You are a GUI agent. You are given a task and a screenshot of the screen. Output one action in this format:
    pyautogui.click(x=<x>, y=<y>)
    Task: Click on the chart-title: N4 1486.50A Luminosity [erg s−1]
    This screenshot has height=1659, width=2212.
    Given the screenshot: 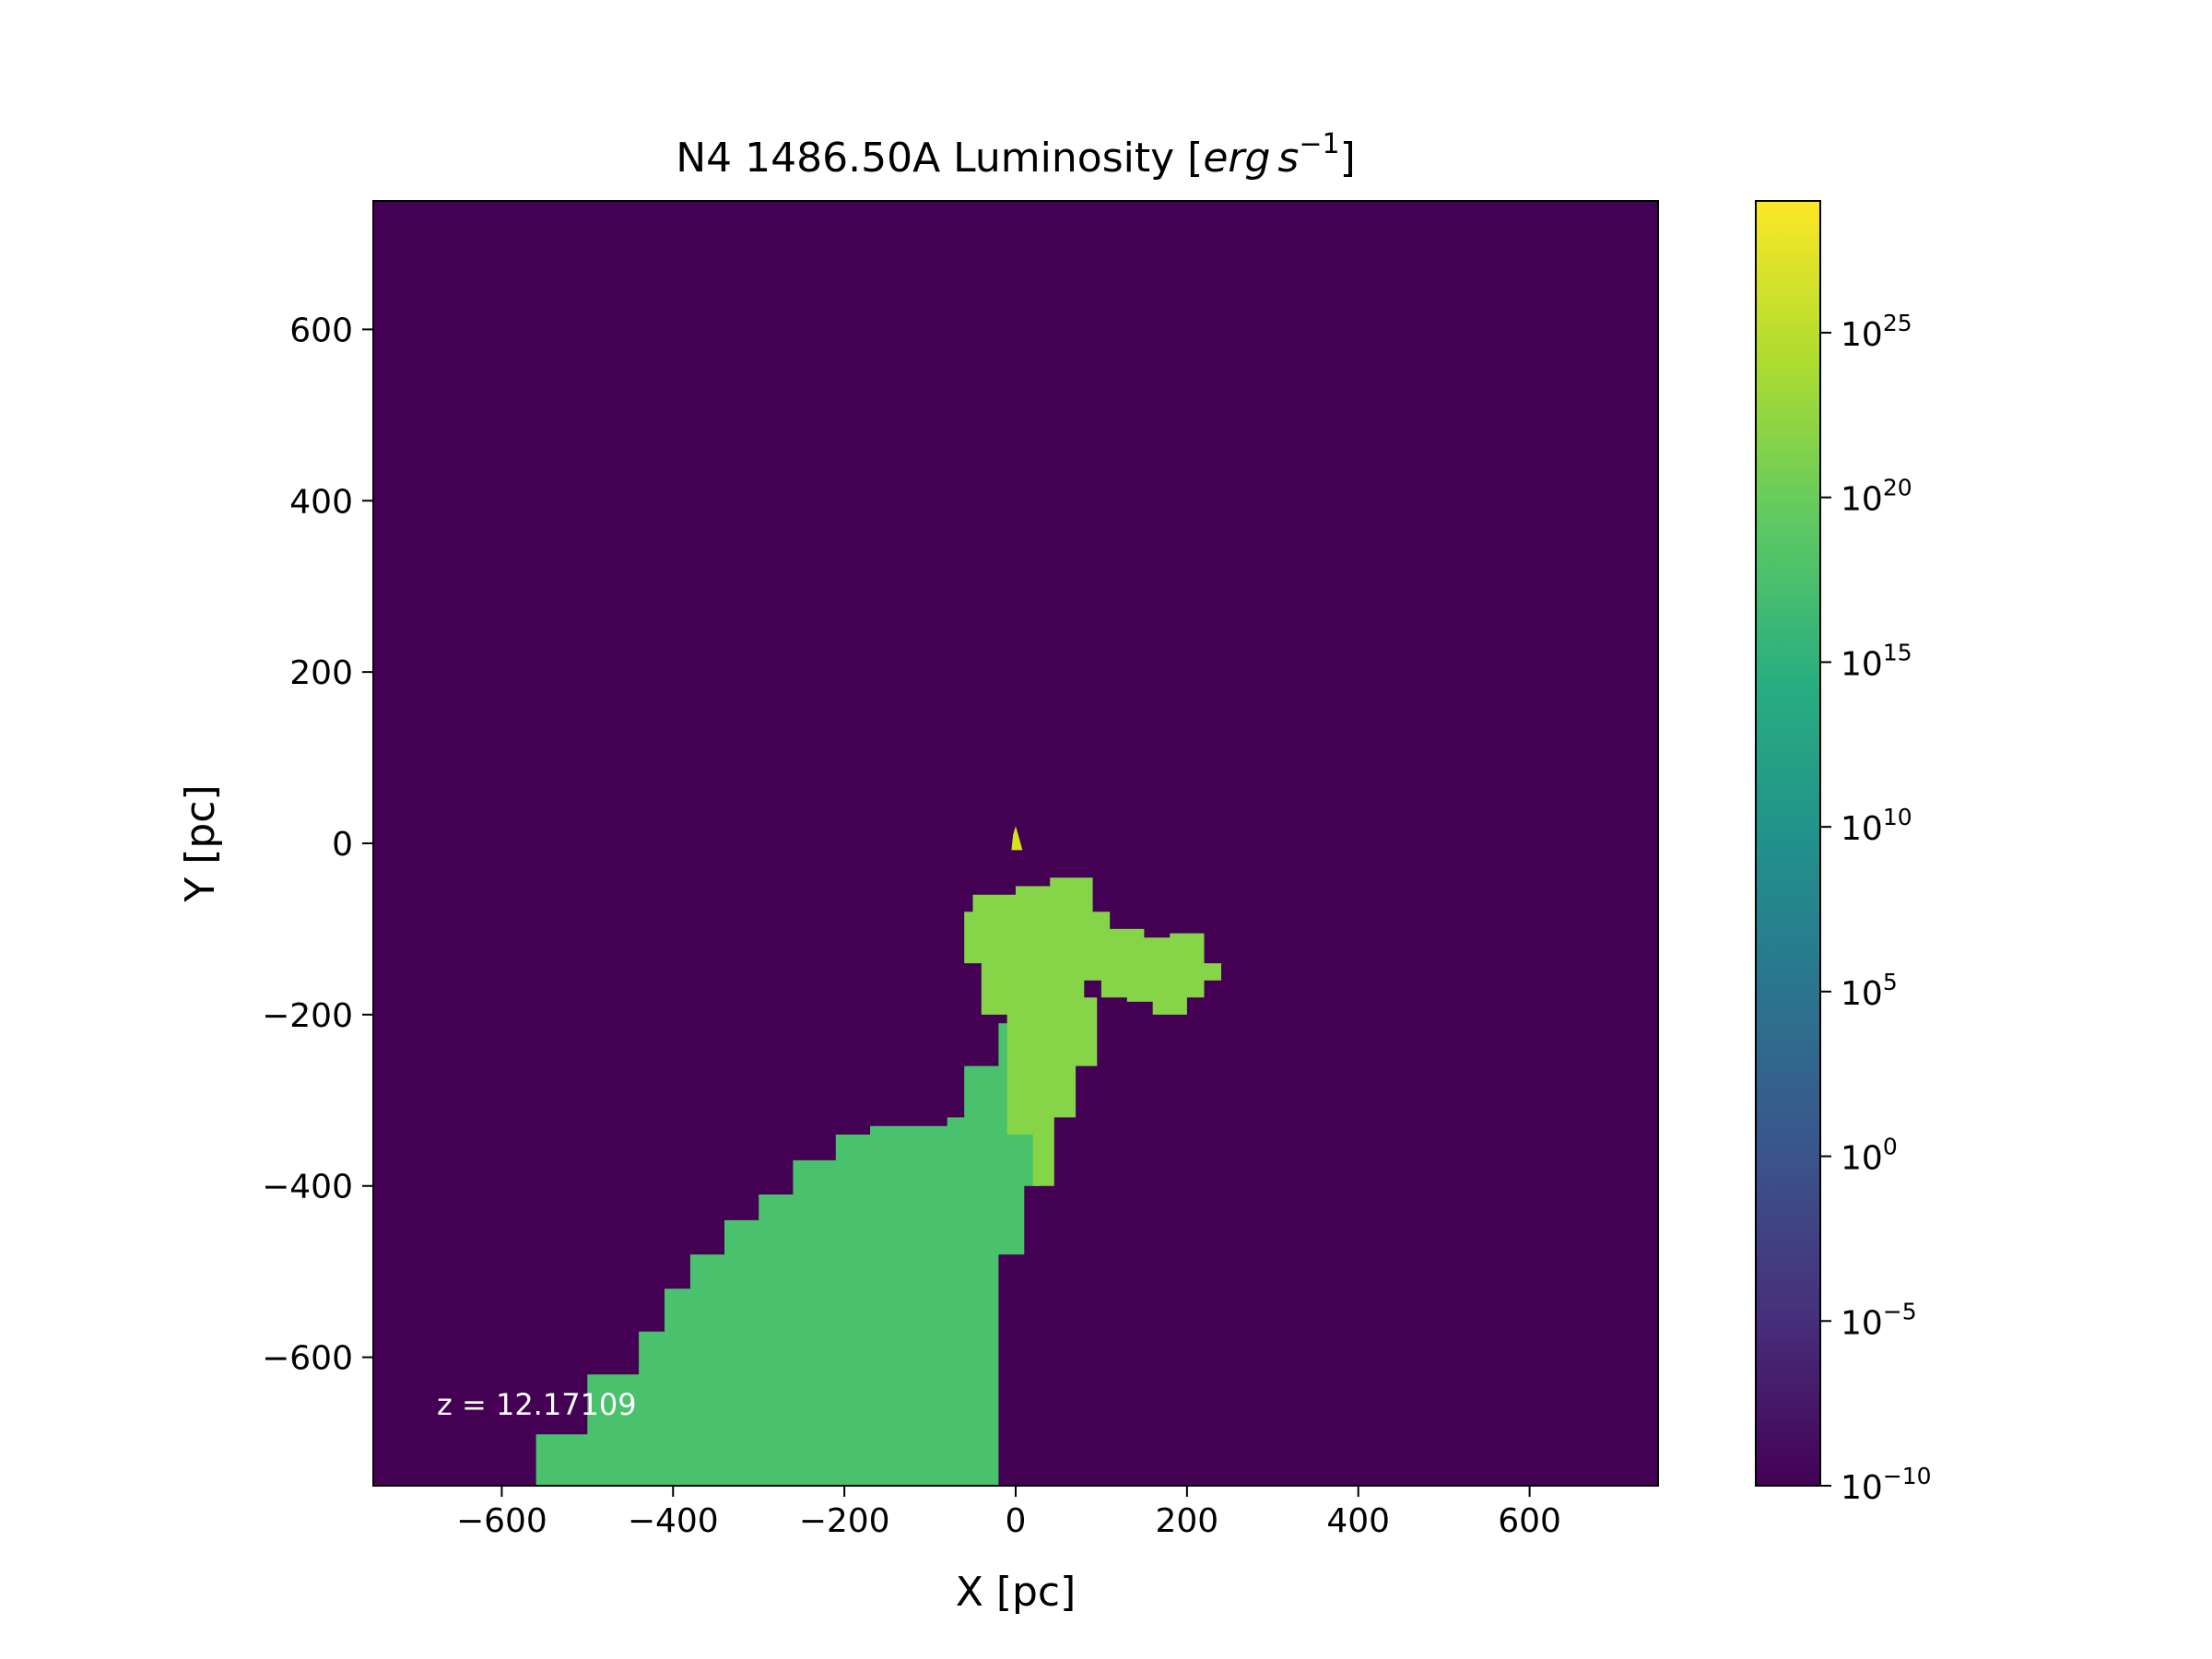 What is the action you would take?
    pyautogui.click(x=1016, y=155)
    